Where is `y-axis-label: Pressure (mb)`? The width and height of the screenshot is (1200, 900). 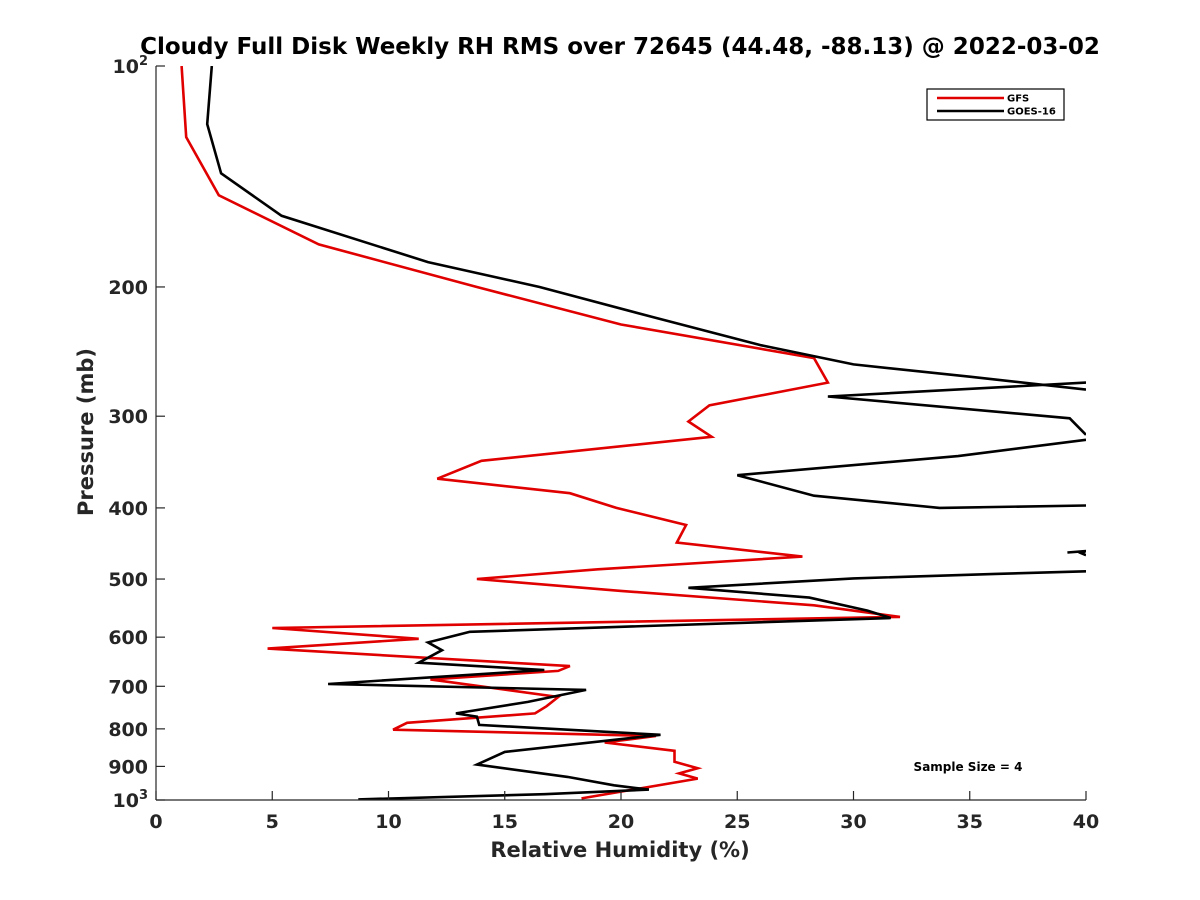
y-axis-label: Pressure (mb) is located at coordinates (86, 432).